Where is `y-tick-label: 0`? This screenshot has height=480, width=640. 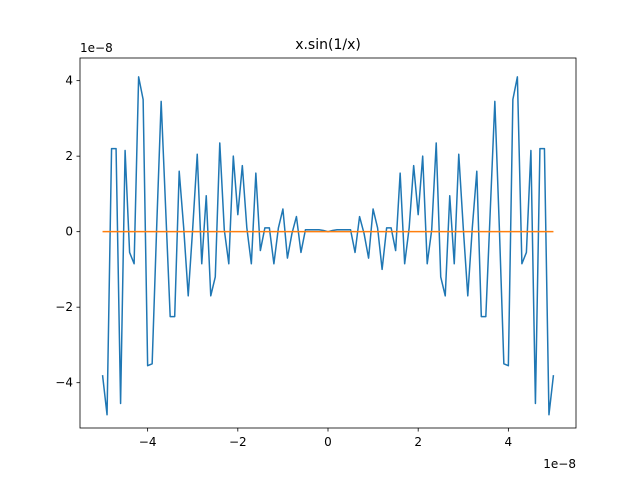
y-tick-label: 0 is located at coordinates (69, 232).